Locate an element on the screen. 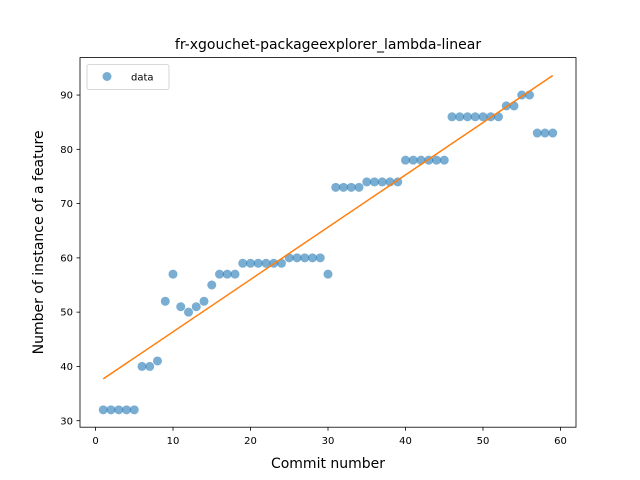  legend-box is located at coordinates (128, 77).